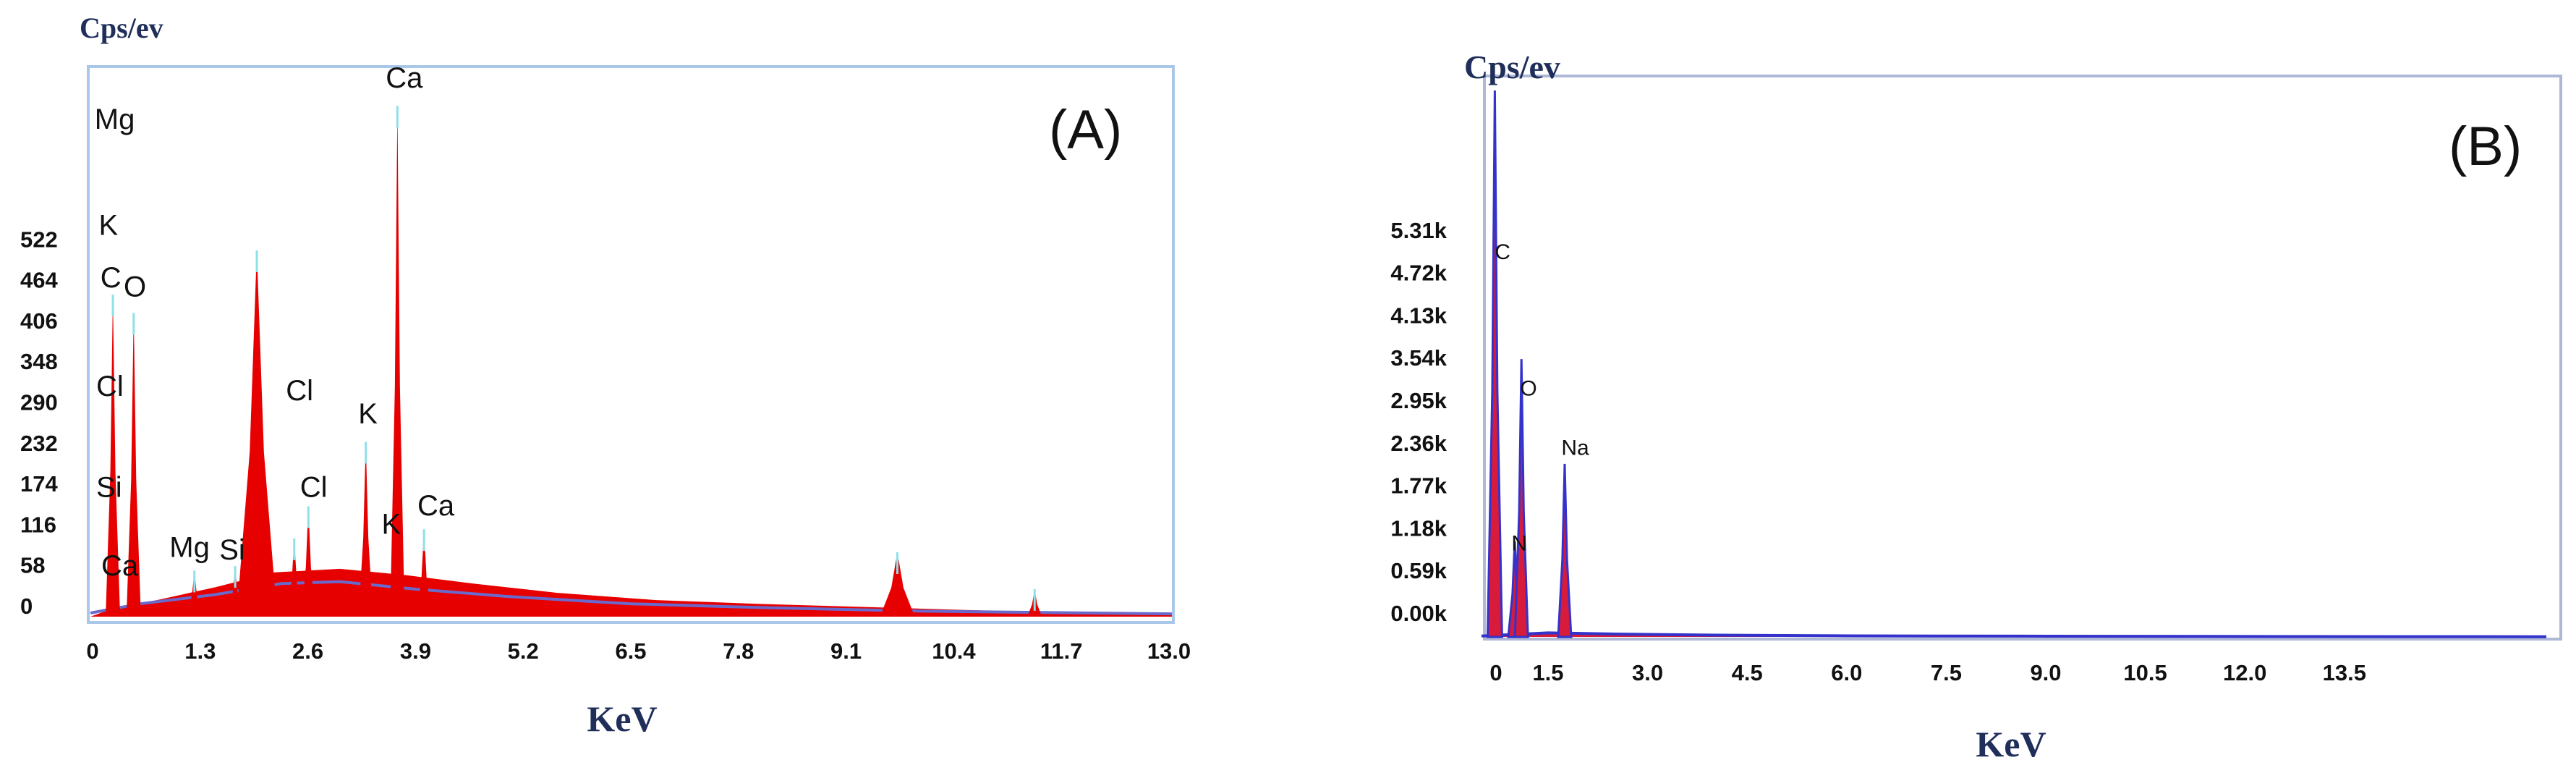 The image size is (2576, 773). I want to click on y-tick-label: 0, so click(26, 606).